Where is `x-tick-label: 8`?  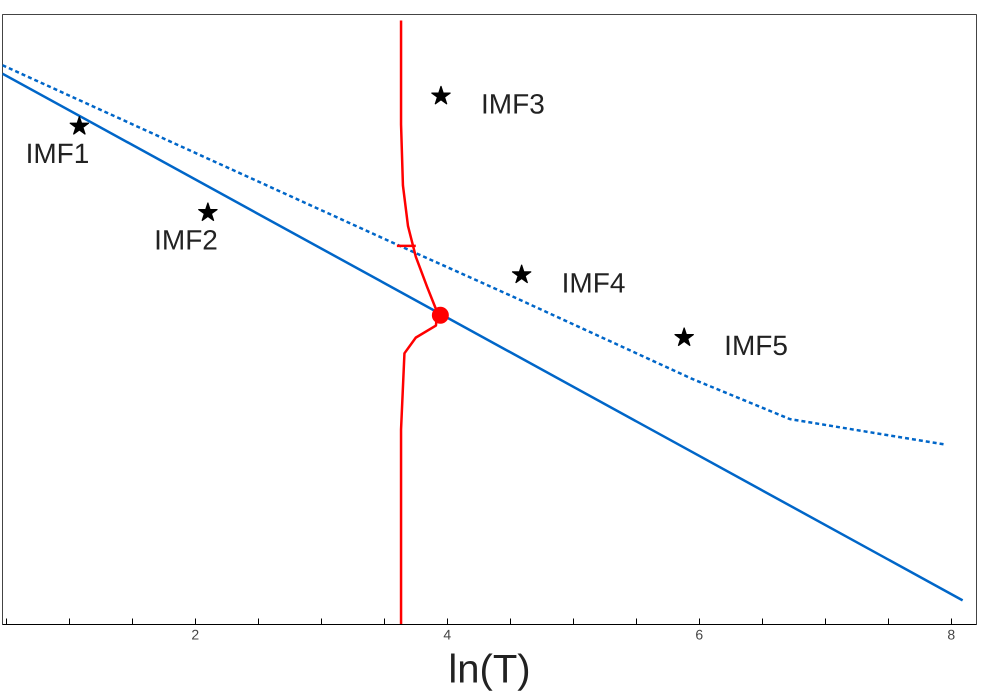
x-tick-label: 8 is located at coordinates (951, 634).